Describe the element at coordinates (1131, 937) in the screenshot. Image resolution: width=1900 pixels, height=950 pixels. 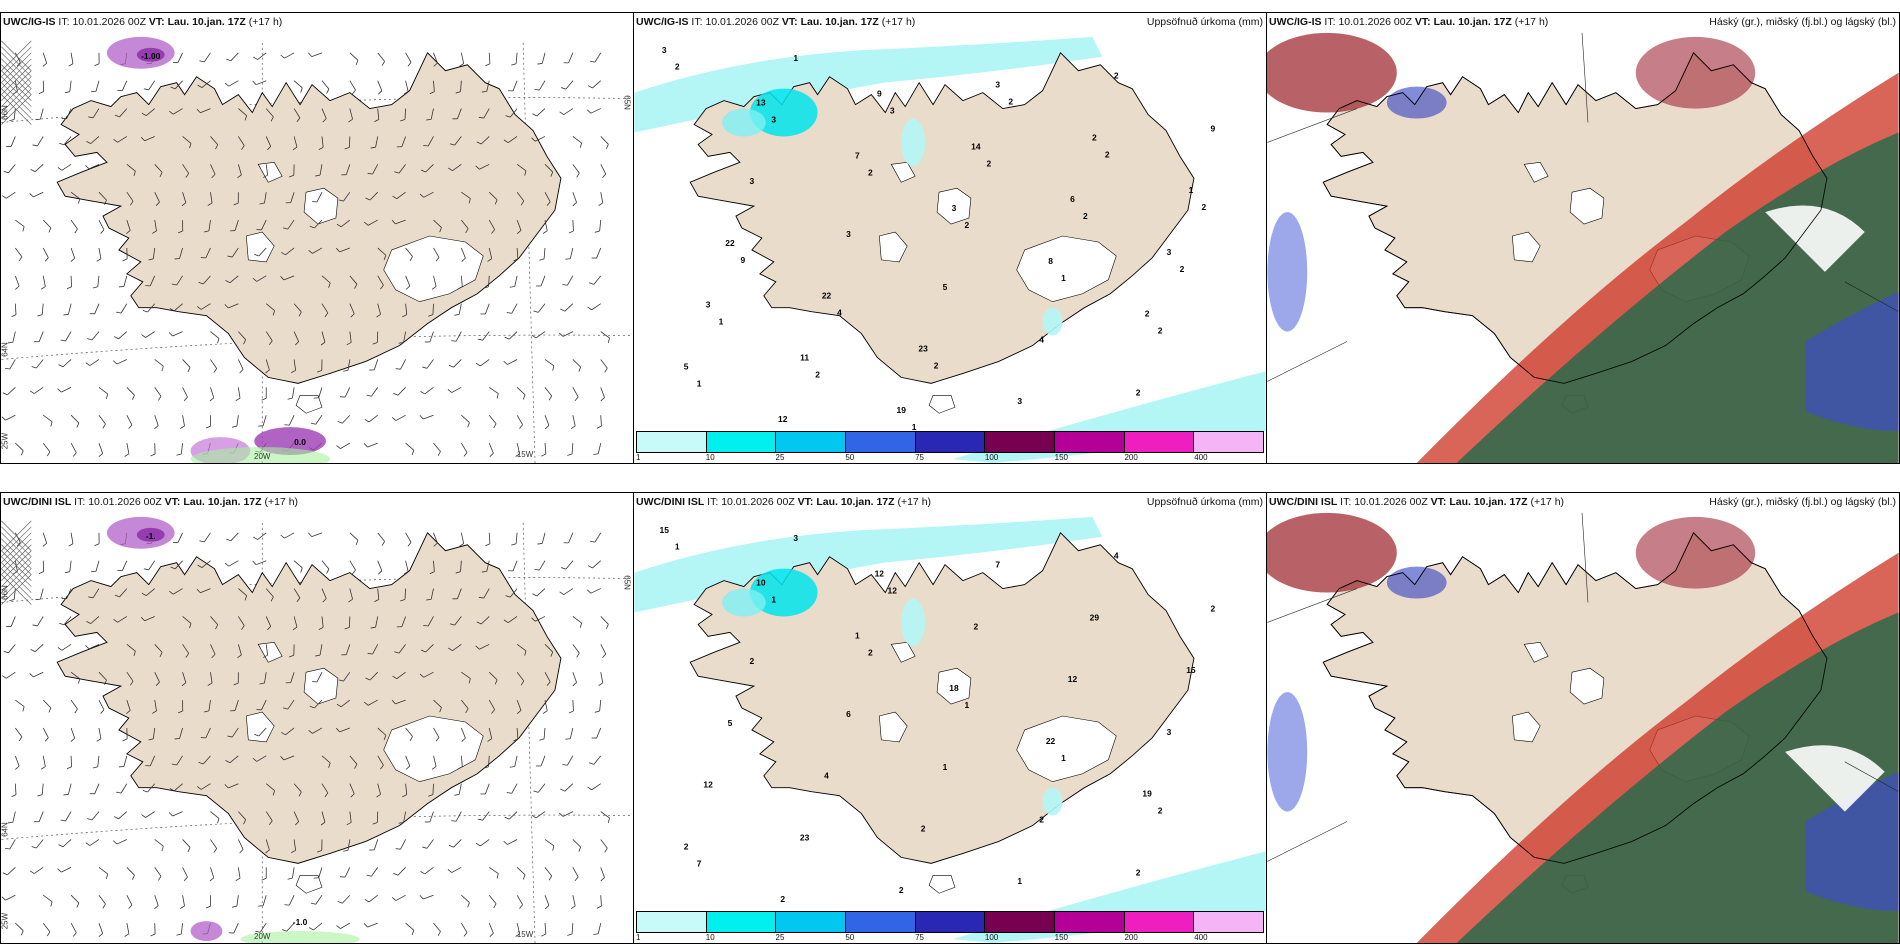
I see `colorbar-tick: 200` at that location.